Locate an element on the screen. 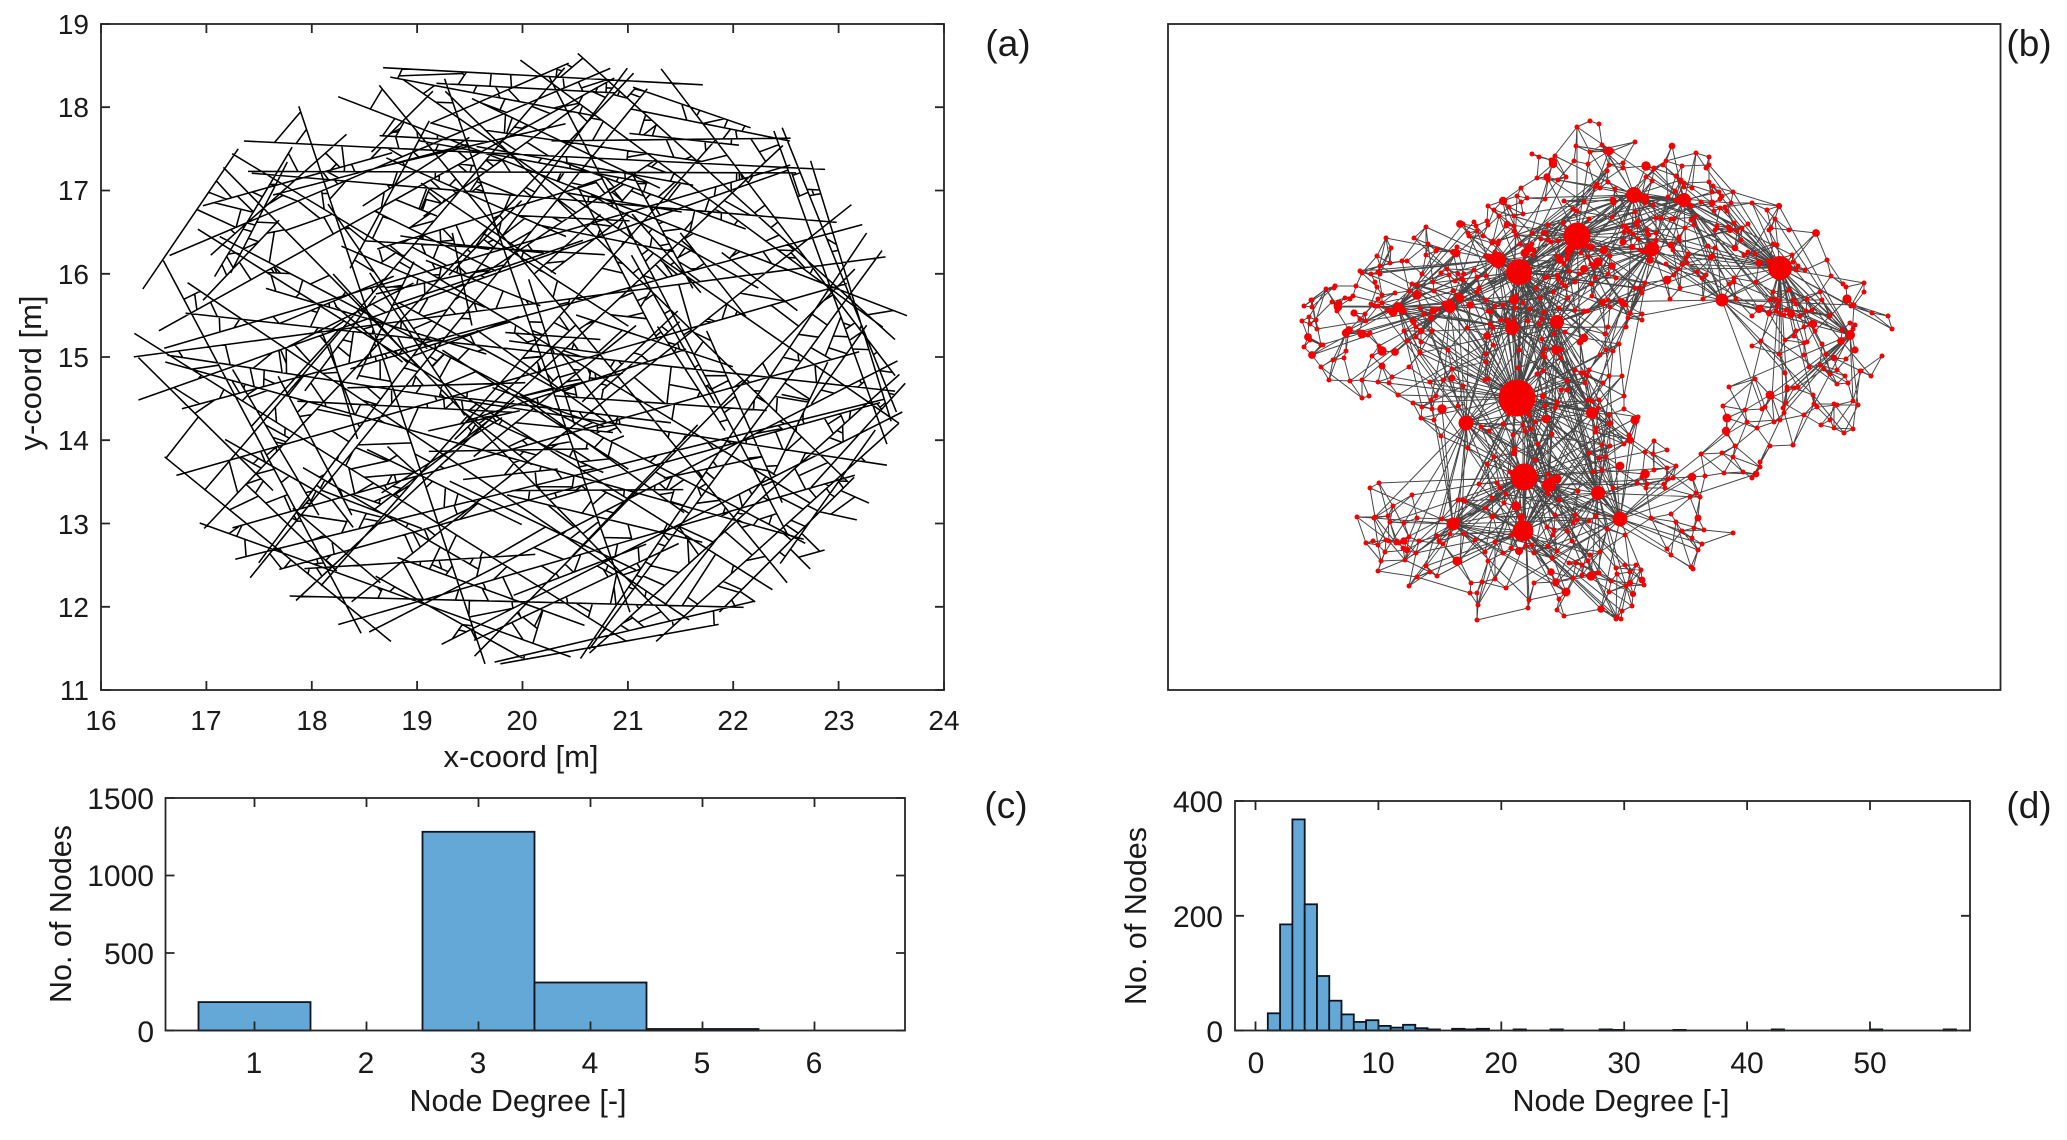  svg-text: 1 is located at coordinates (254, 1063).